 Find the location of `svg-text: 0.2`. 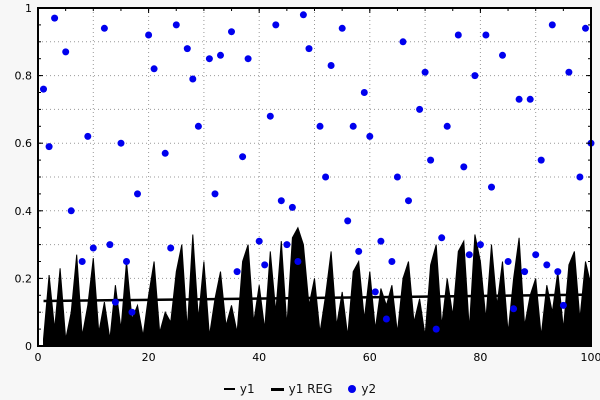

svg-text: 0.2 is located at coordinates (24, 278).